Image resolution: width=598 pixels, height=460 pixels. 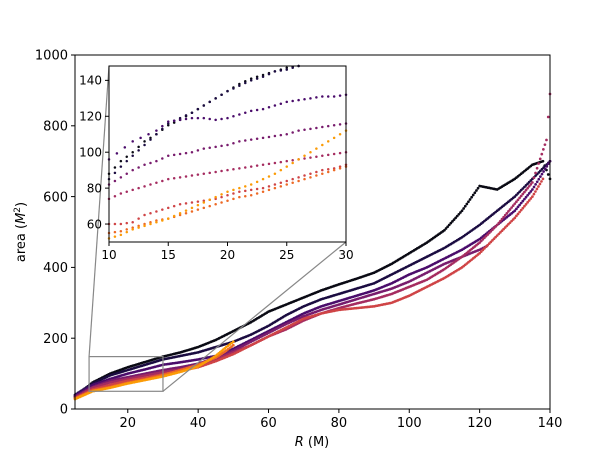 I want to click on main-x-tick-label: 60, so click(x=268, y=423).